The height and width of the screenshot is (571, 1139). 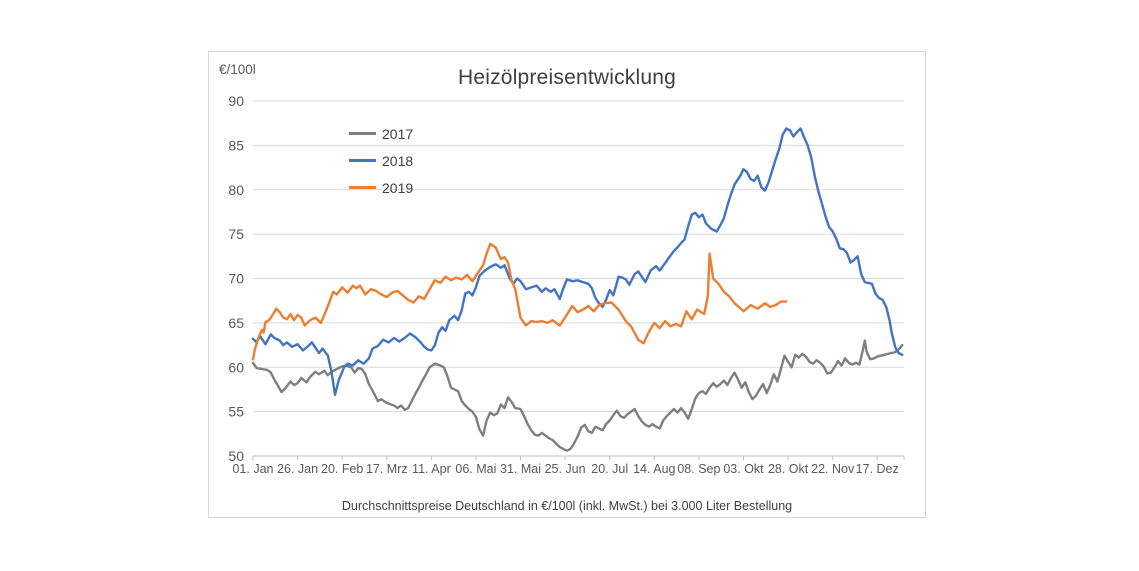 What do you see at coordinates (342, 469) in the screenshot?
I see `x-tick-label: 20. Feb` at bounding box center [342, 469].